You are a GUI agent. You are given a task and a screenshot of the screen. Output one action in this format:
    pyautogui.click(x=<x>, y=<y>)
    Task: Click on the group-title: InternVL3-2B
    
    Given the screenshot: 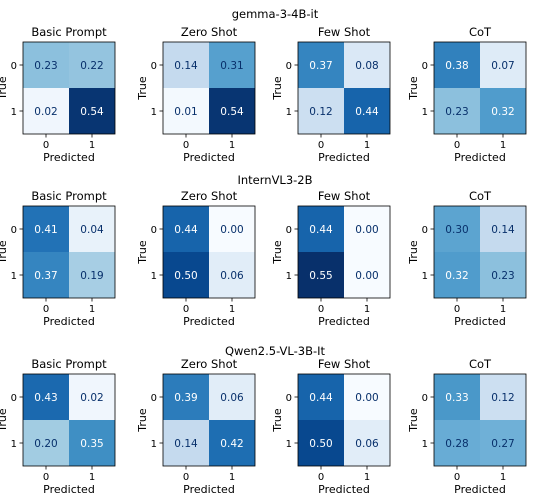 What is the action you would take?
    pyautogui.click(x=274, y=180)
    